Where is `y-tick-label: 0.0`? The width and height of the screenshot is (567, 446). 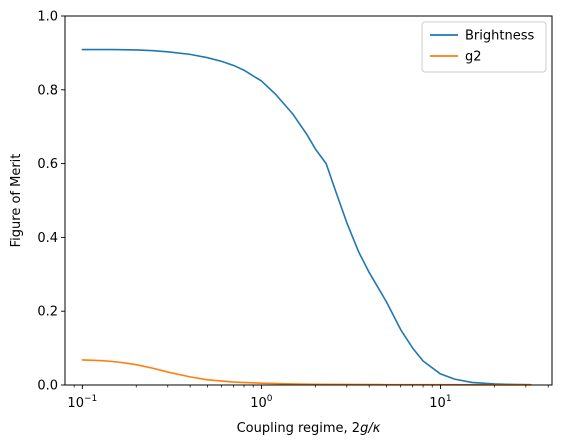 y-tick-label: 0.0 is located at coordinates (47, 386).